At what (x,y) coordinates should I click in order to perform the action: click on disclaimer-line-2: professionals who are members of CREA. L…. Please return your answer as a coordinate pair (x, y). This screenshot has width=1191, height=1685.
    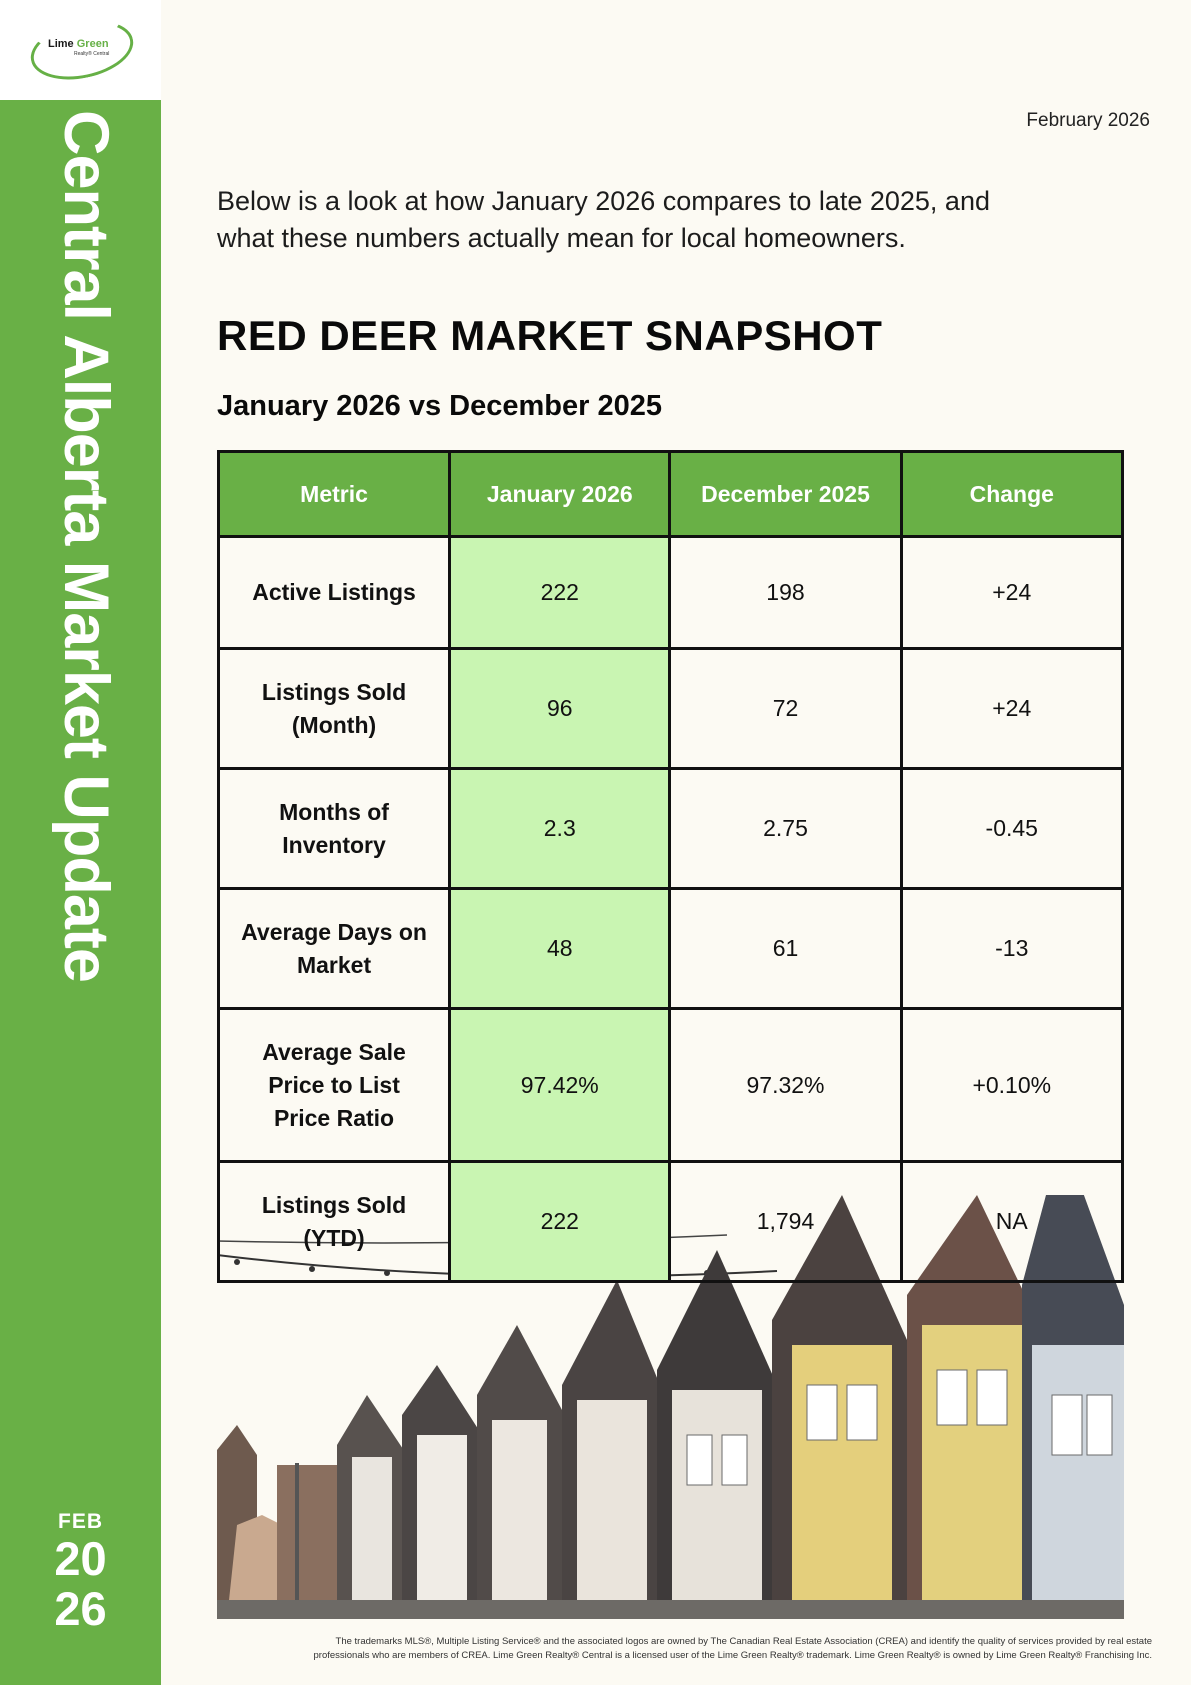
    Looking at the image, I should click on (733, 1655).